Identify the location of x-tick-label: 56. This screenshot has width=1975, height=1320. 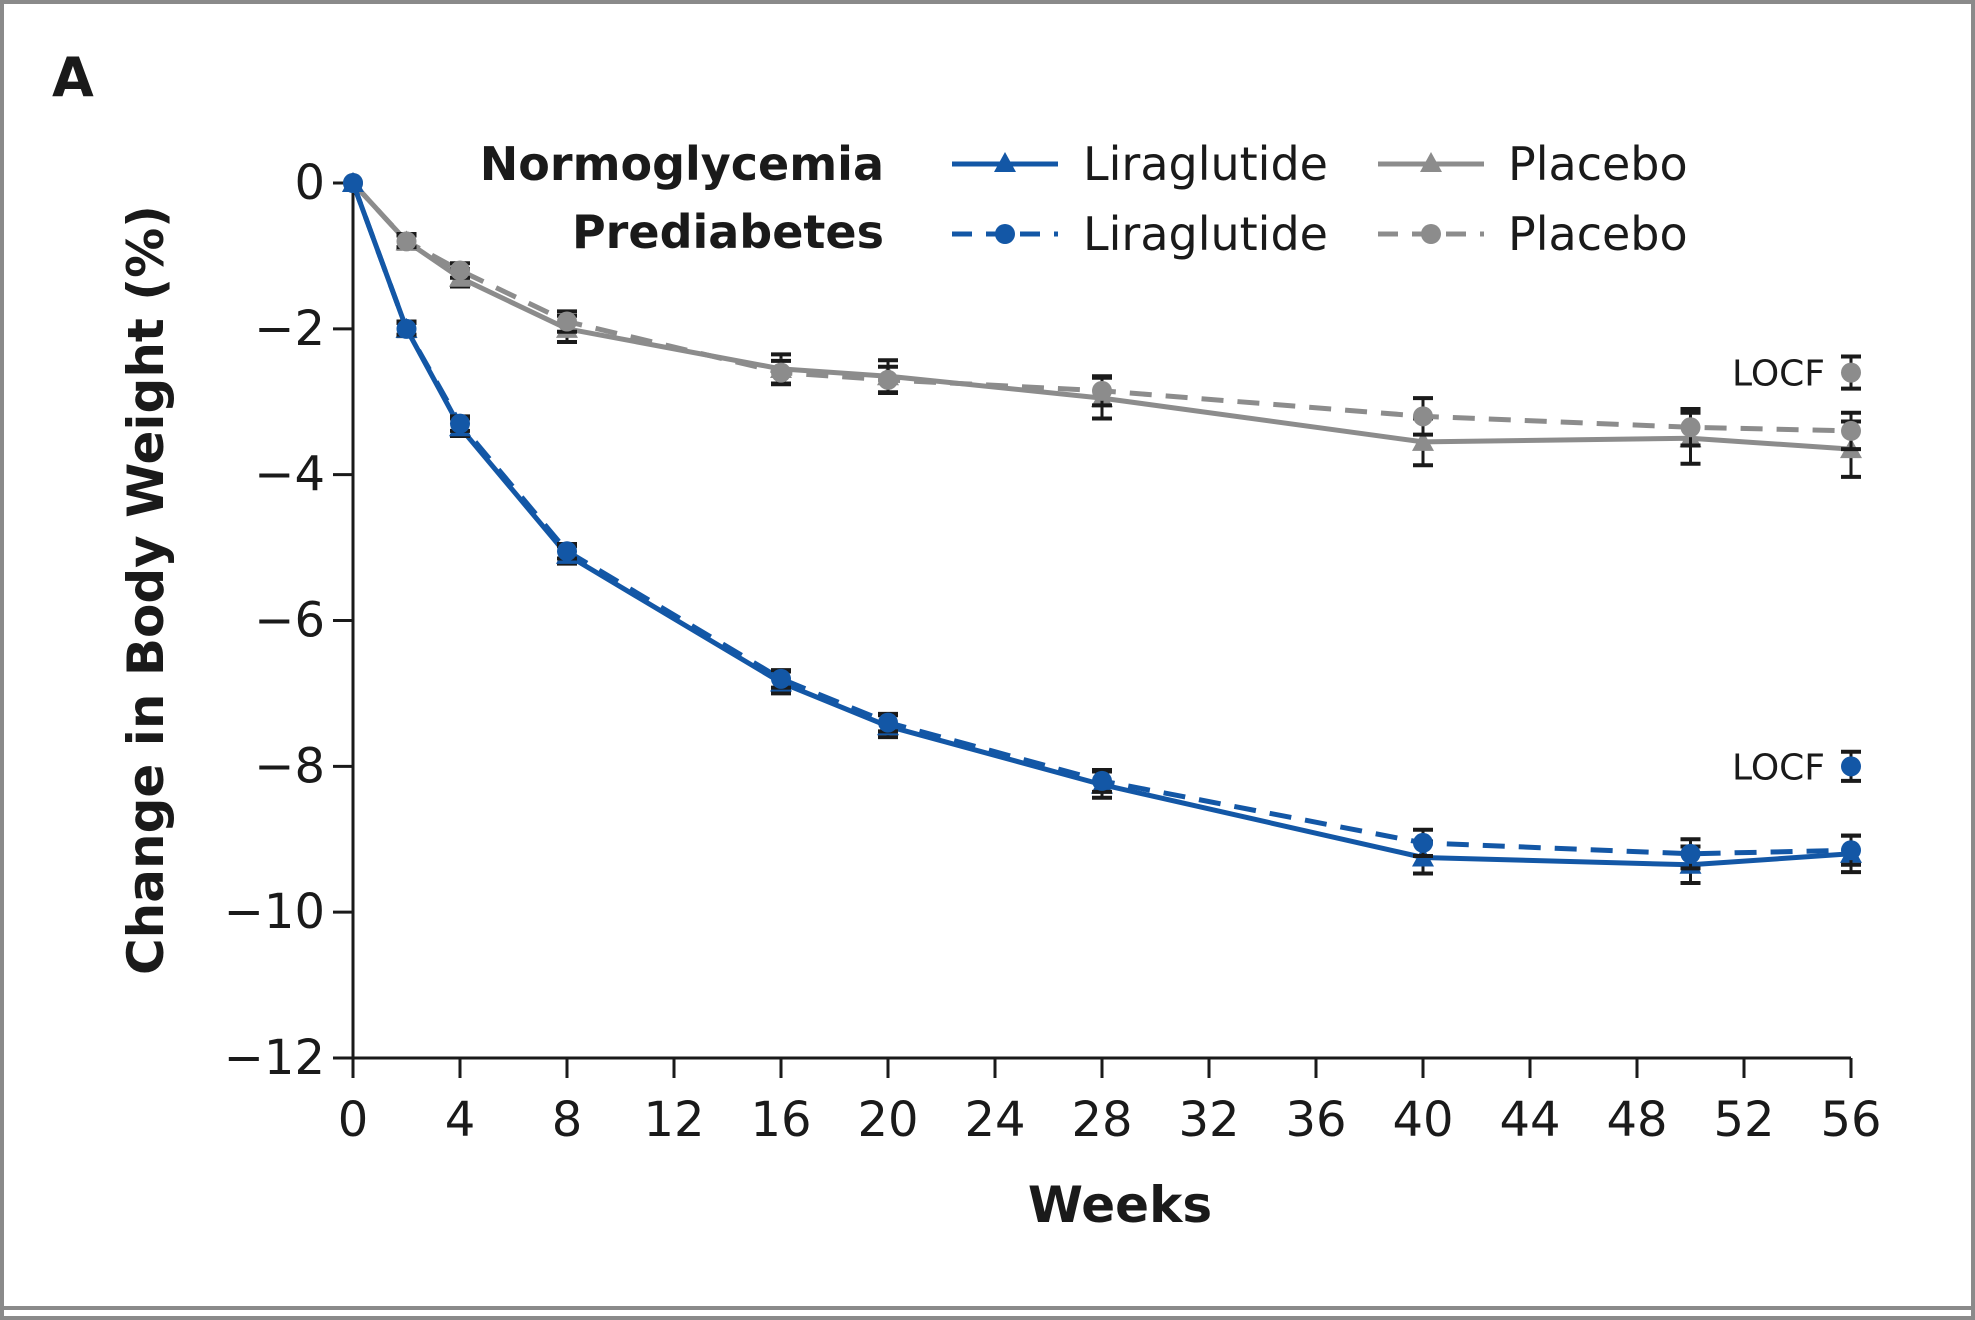
(1850, 1120).